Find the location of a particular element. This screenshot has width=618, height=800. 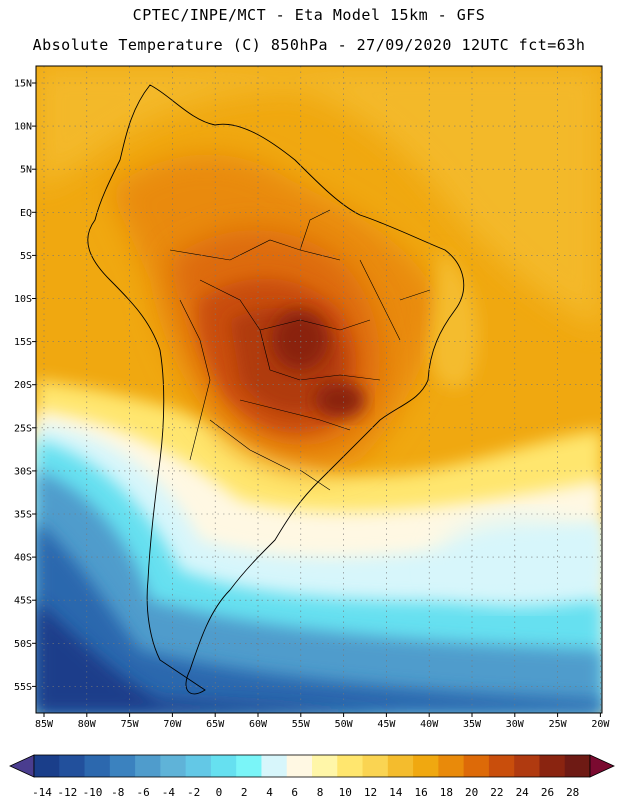

colorbar-label: -6 is located at coordinates (142, 792).